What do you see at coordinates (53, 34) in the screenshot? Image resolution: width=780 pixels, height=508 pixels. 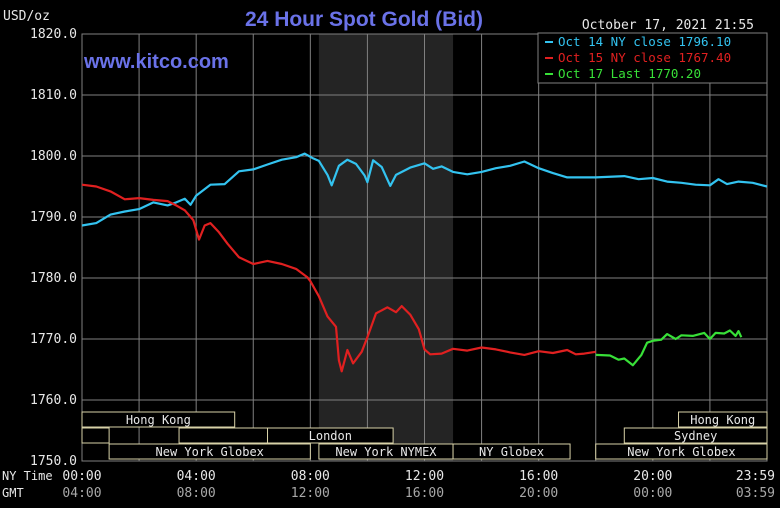 I see `y-tick-label: 1820.0` at bounding box center [53, 34].